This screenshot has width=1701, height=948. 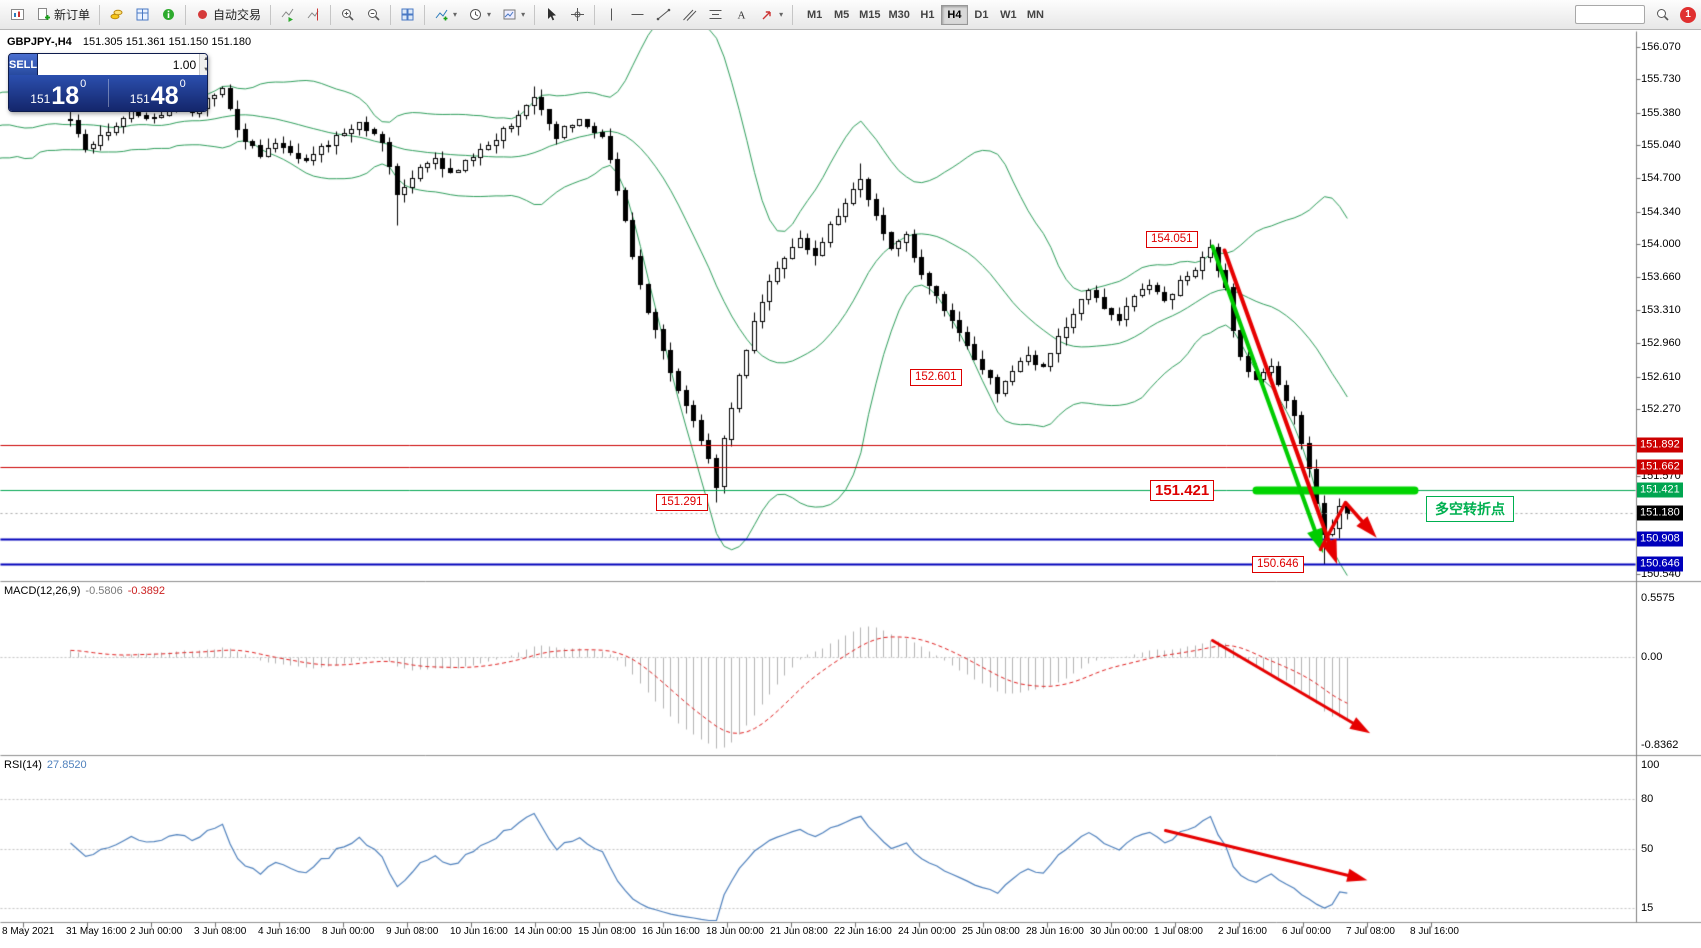 I want to click on macd-scale-label: 0.00, so click(x=1652, y=656).